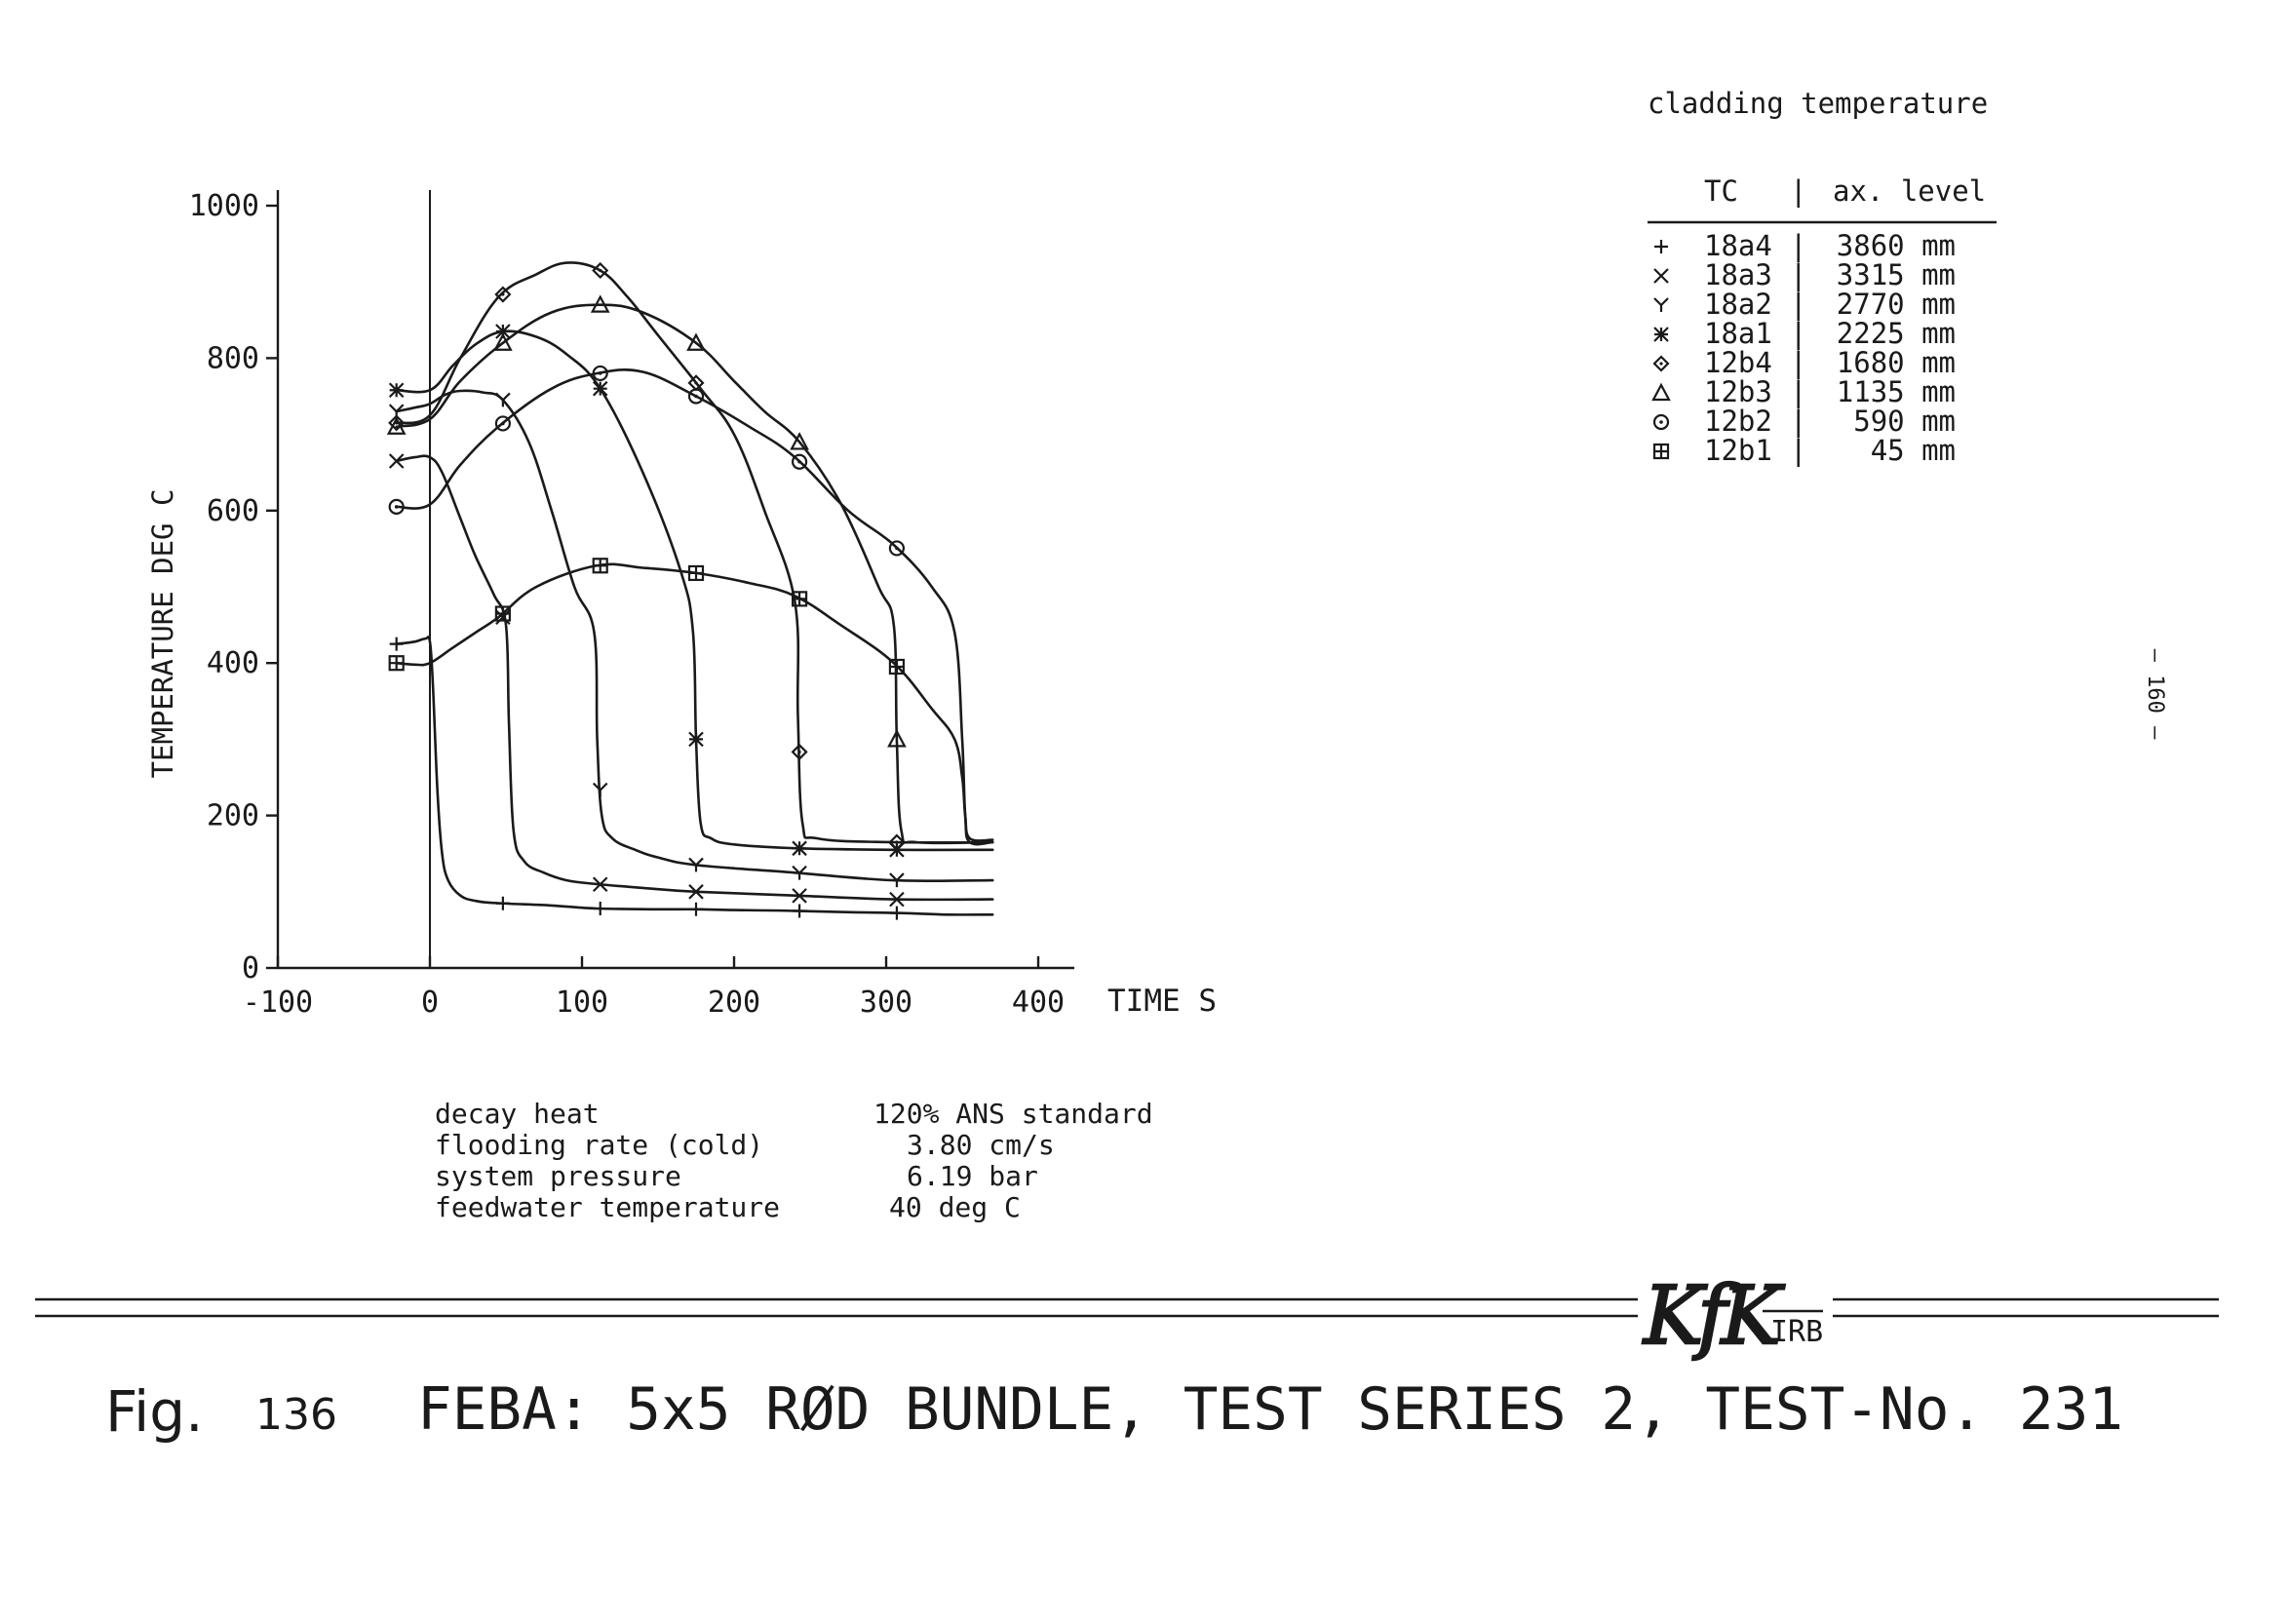 This screenshot has height=1624, width=2289. What do you see at coordinates (1904, 422) in the screenshot?
I see `legend-level-label: 590 mm` at bounding box center [1904, 422].